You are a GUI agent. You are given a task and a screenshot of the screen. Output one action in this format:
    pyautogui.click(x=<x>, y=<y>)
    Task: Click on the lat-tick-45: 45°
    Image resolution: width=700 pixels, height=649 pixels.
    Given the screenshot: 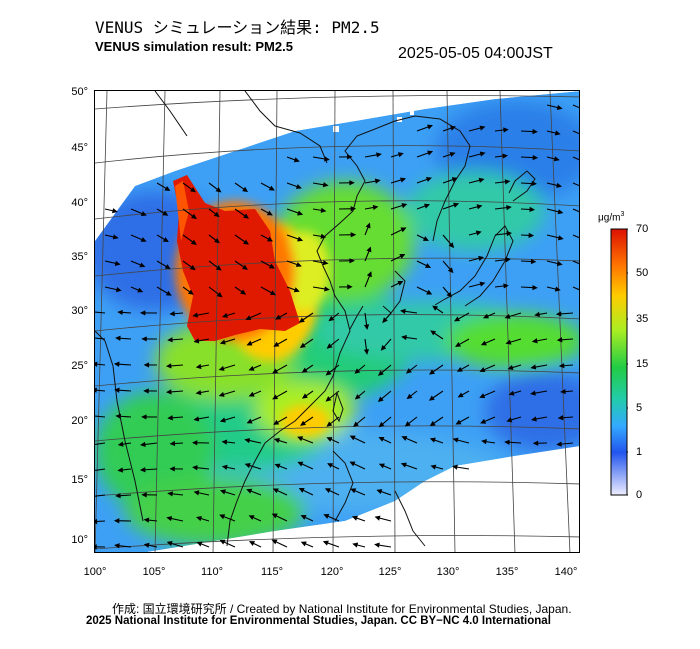 What is the action you would take?
    pyautogui.click(x=79, y=148)
    